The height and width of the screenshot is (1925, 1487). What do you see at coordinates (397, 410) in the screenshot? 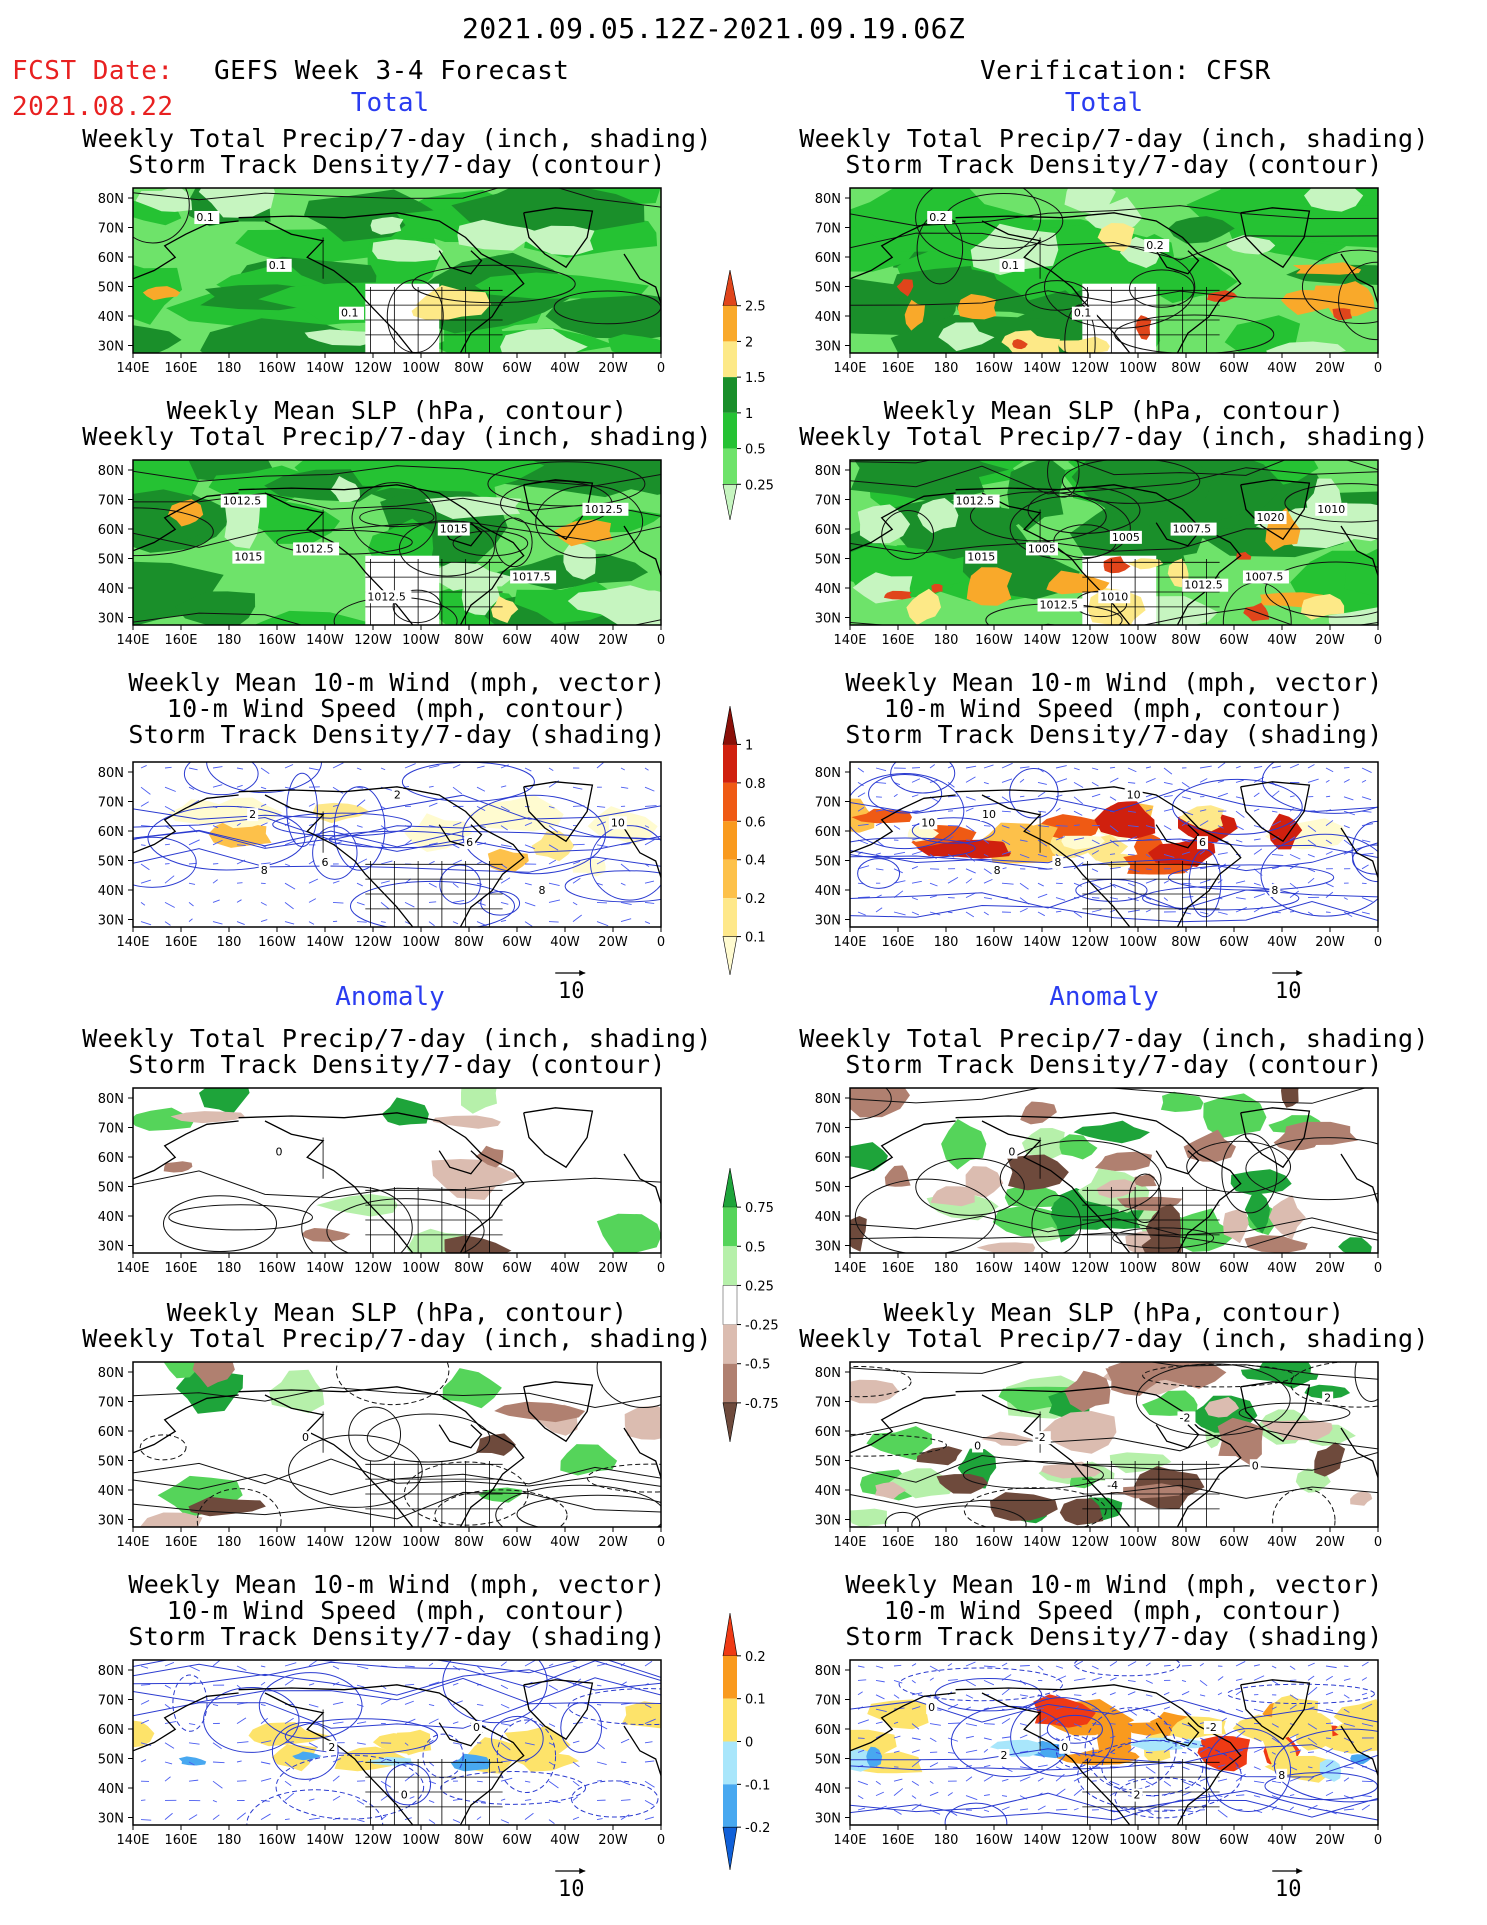
I see `panel-title-line: Weekly Mean SLP (hPa, contour)` at bounding box center [397, 410].